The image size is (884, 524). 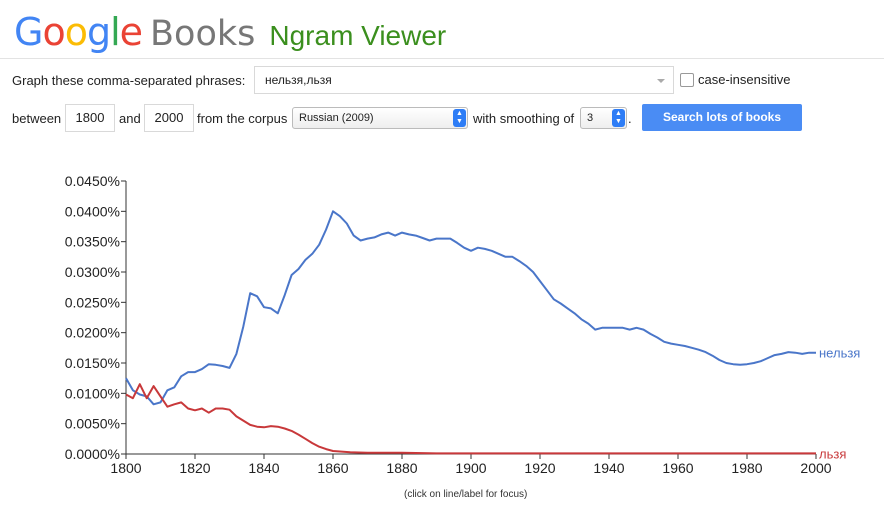 I want to click on case-insensitive-checkbox, so click(x=687, y=79).